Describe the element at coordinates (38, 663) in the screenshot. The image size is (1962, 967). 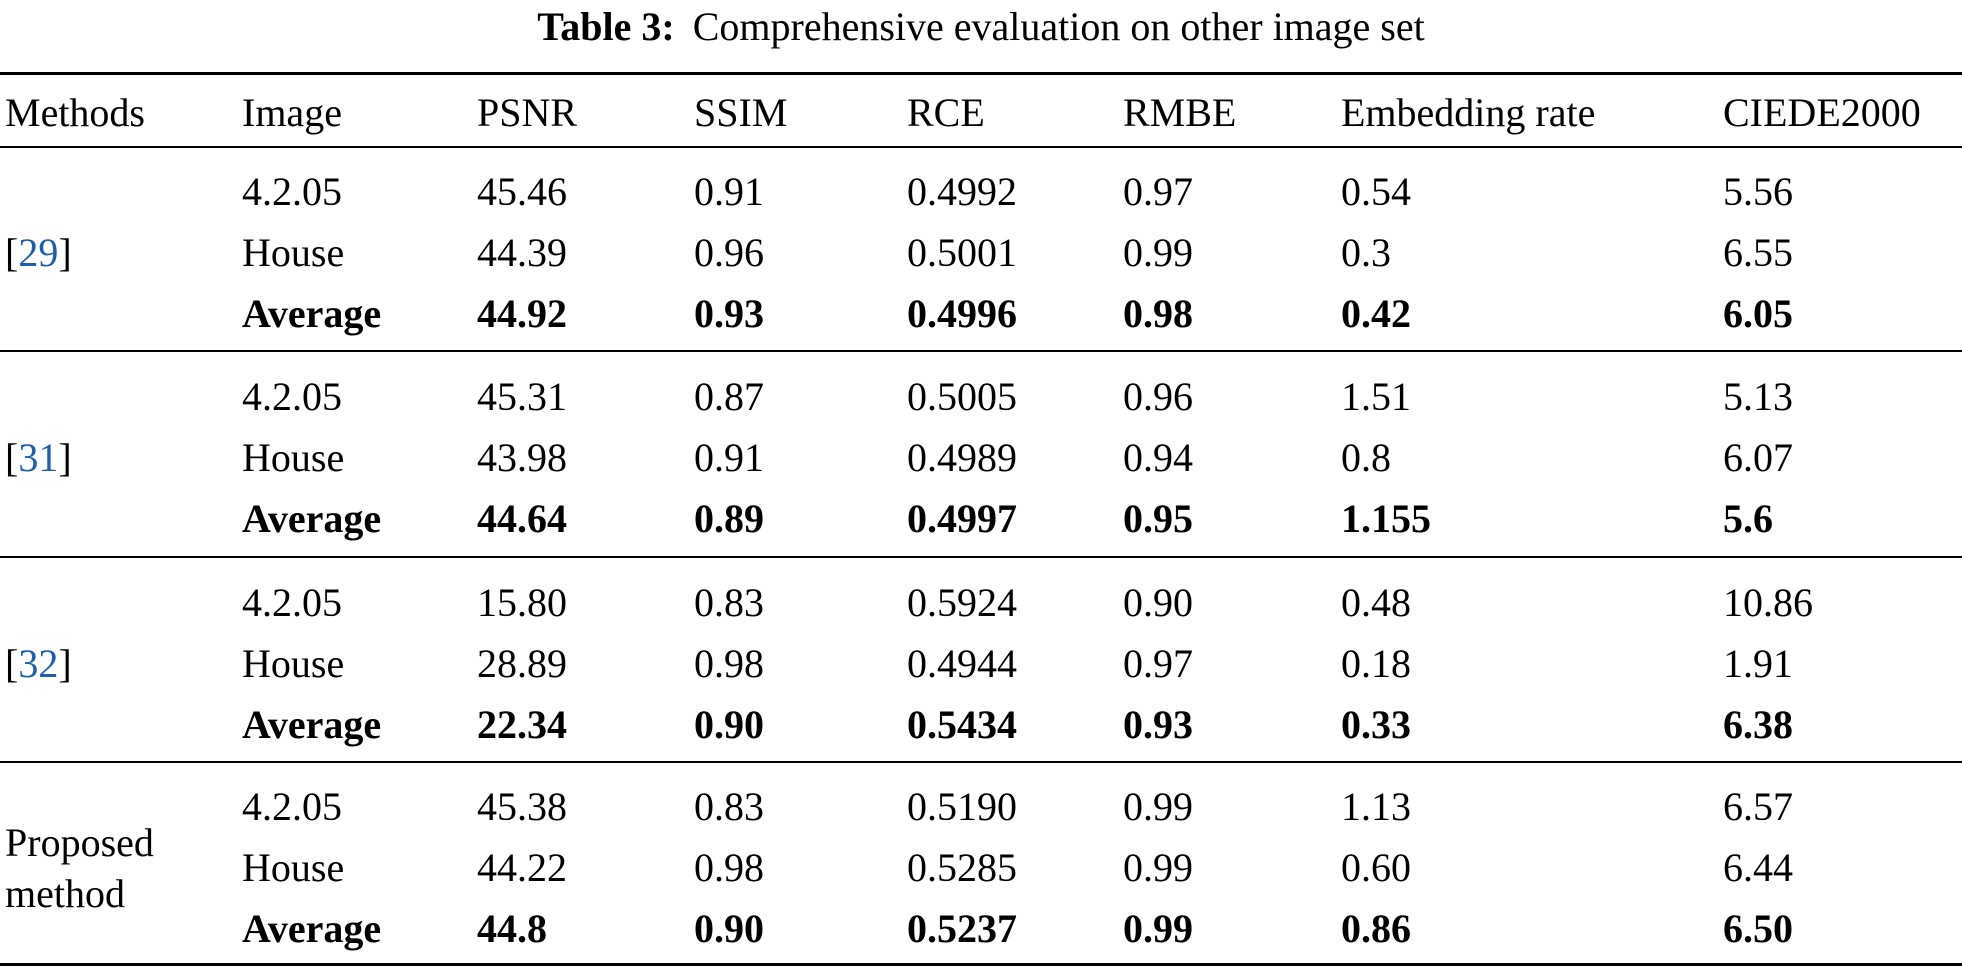
I see `reference-link: 32` at that location.